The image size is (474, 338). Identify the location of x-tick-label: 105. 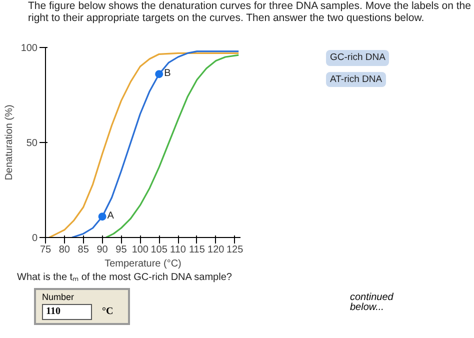
(159, 250).